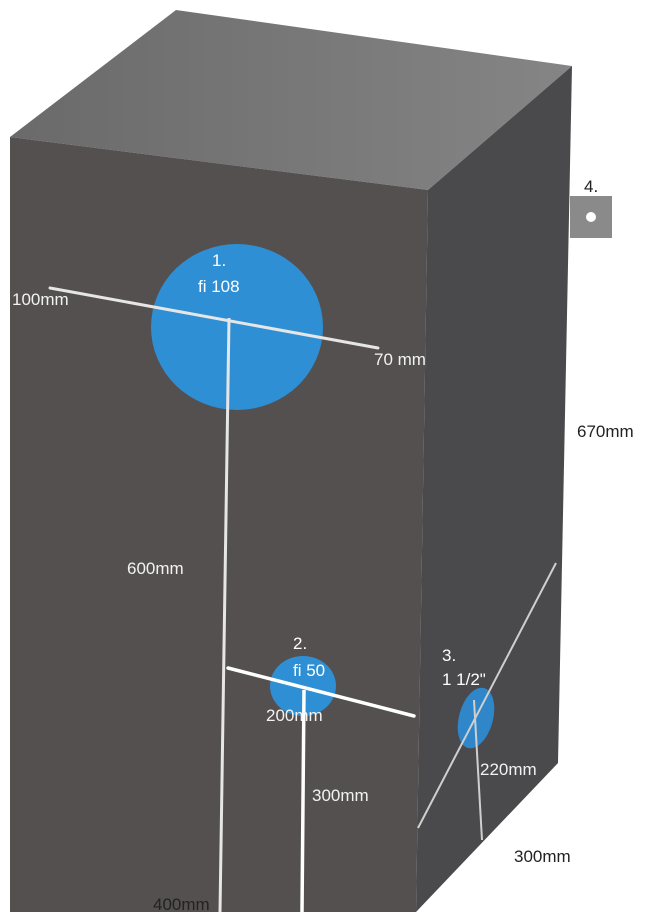 The height and width of the screenshot is (915, 651). What do you see at coordinates (478, 770) in the screenshot?
I see `measure-line-hole3-depth` at bounding box center [478, 770].